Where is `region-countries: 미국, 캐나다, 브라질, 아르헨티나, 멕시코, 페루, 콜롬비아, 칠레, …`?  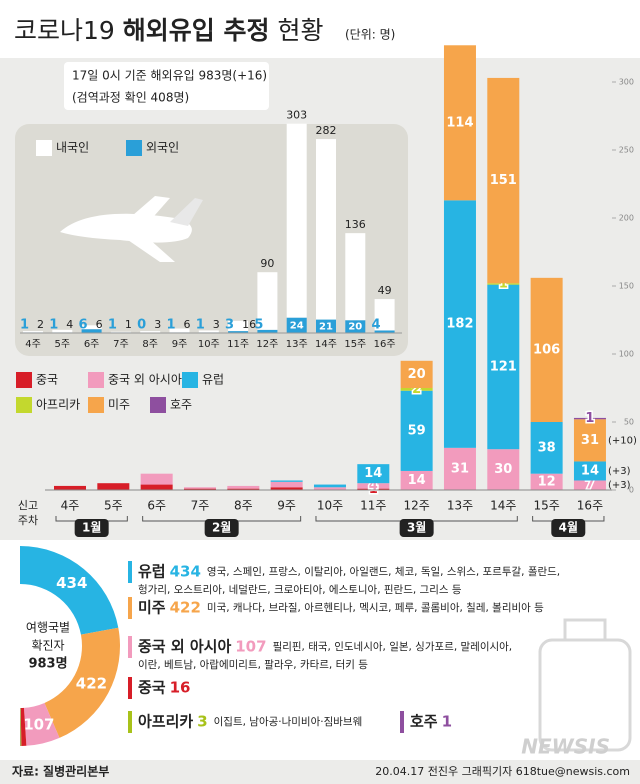
region-countries: 미국, 캐나다, 브라질, 아르헨티나, 멕시코, 페루, 콜롬비아, 칠레, … is located at coordinates (375, 608).